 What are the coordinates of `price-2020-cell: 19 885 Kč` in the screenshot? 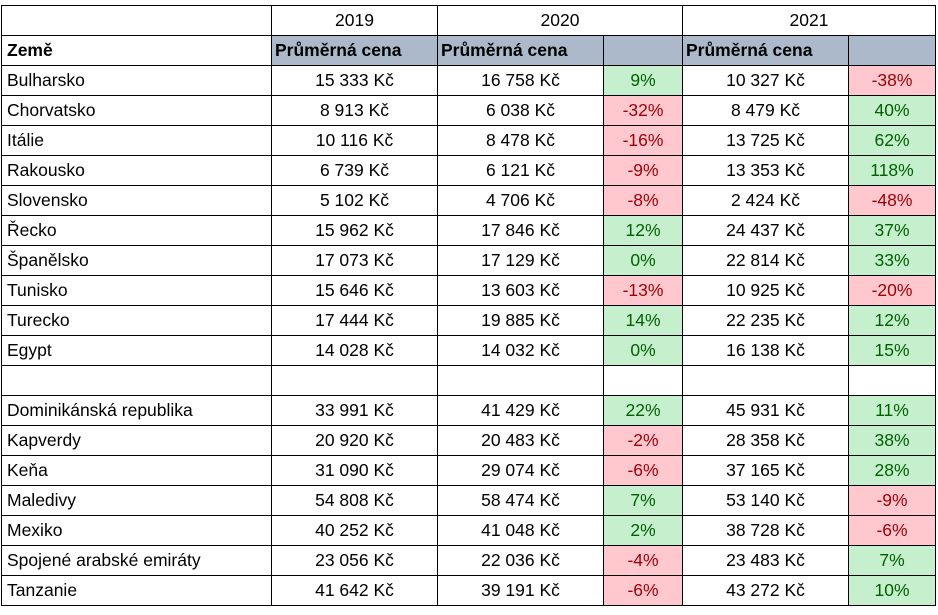 It's located at (520, 320).